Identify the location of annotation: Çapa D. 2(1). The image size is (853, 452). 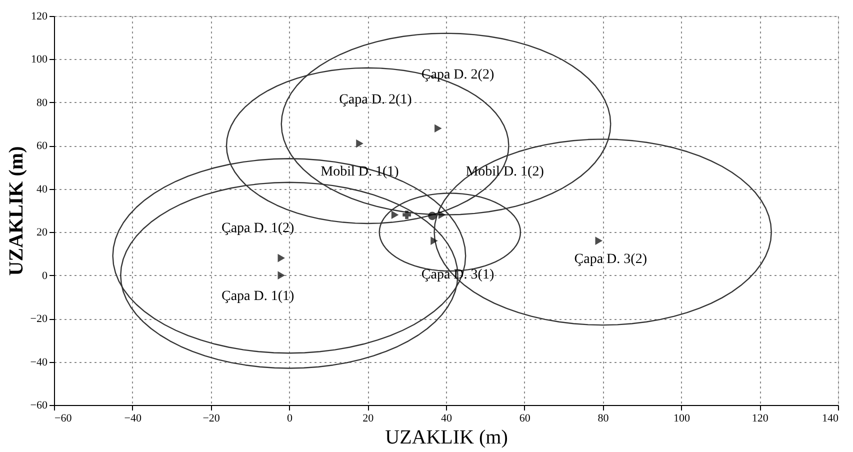
(375, 100).